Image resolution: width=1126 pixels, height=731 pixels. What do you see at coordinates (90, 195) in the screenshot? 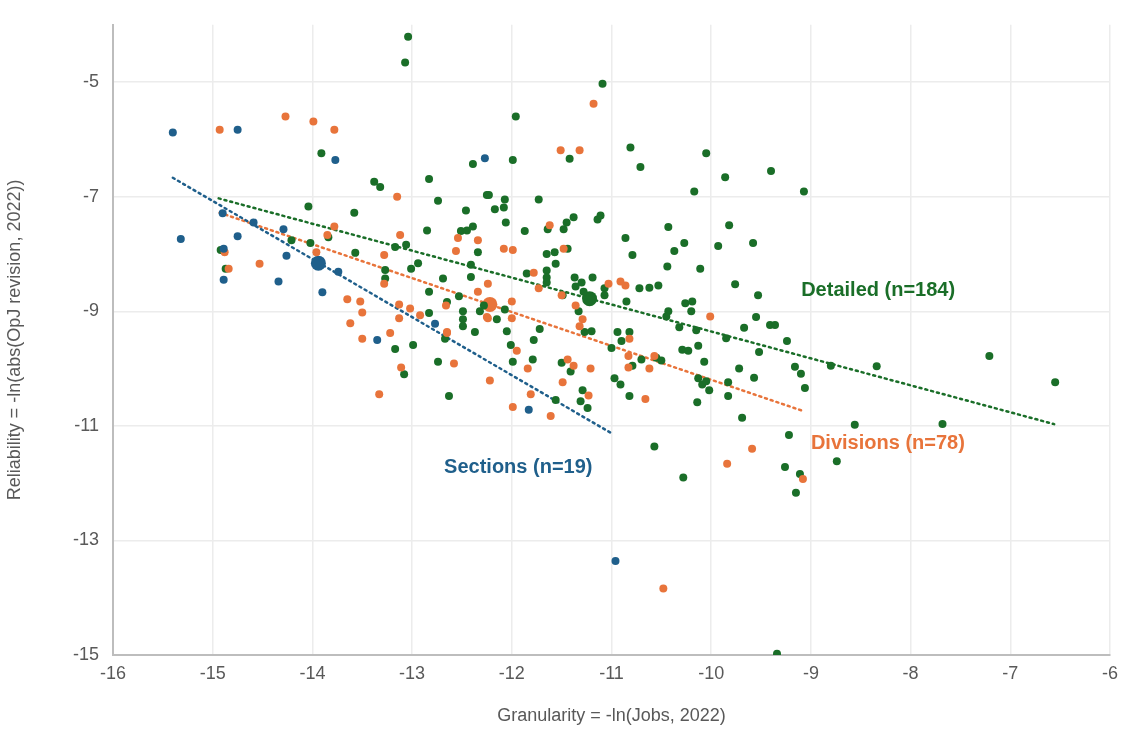
I see `y-tick-label: -7` at bounding box center [90, 195].